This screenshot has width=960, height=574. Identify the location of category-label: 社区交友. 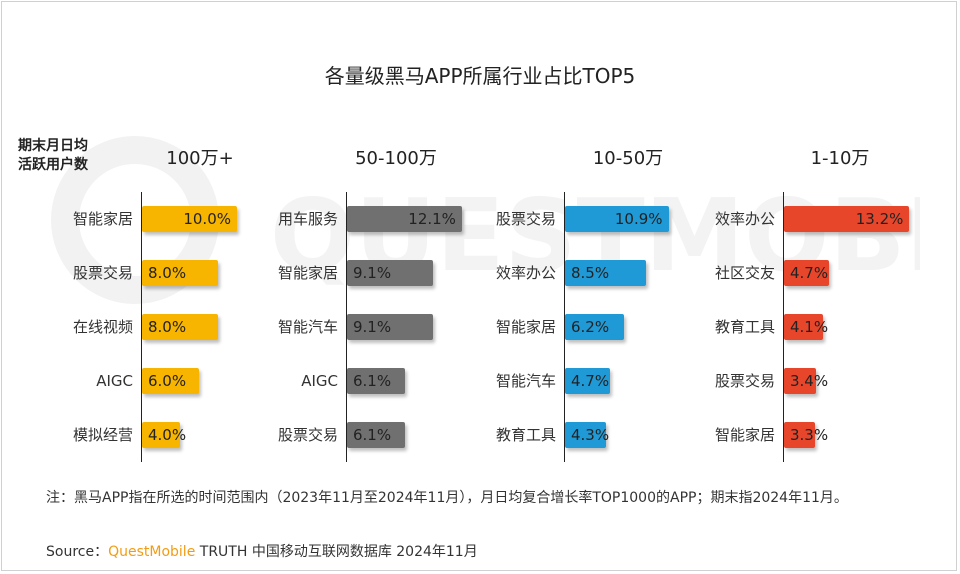
(744, 273).